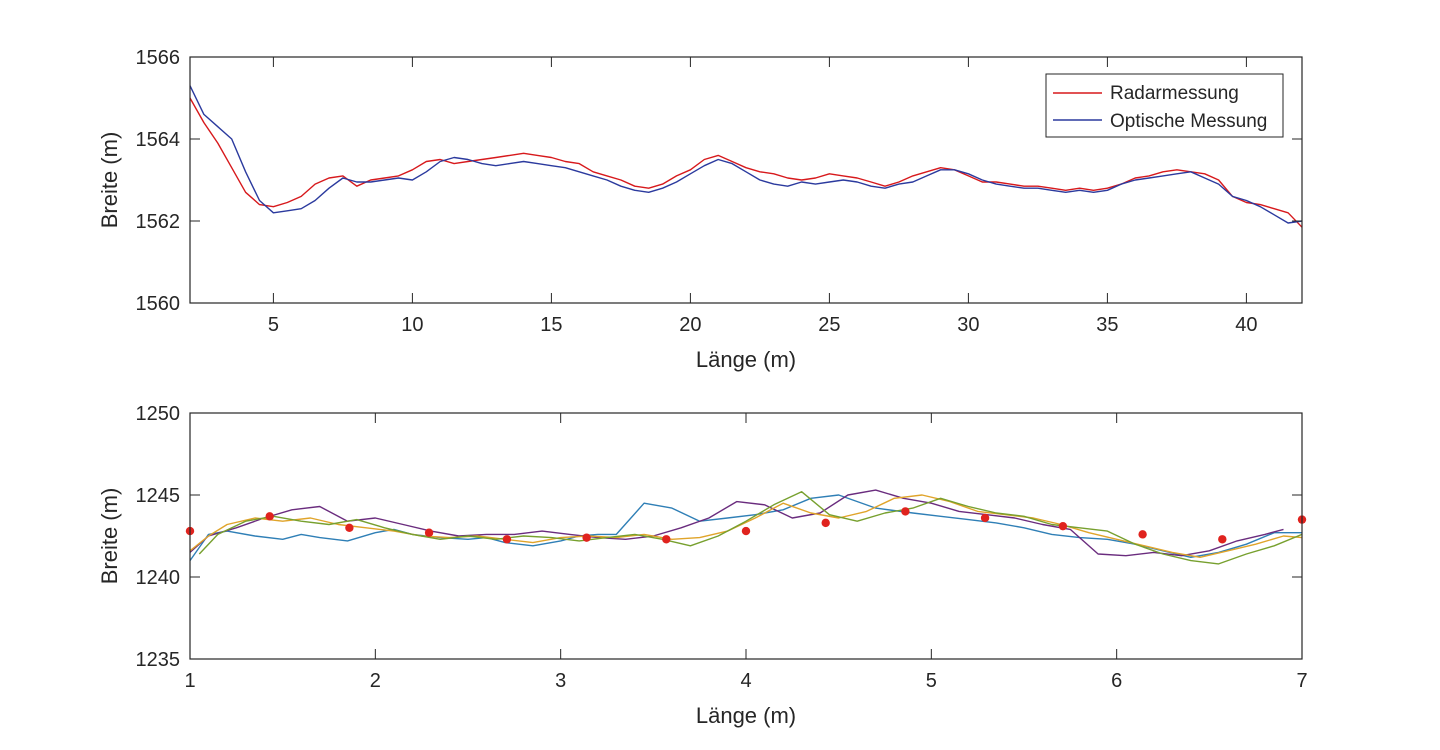 This screenshot has height=750, width=1440. What do you see at coordinates (1301, 681) in the screenshot?
I see `bottom-x-tick-label: 7` at bounding box center [1301, 681].